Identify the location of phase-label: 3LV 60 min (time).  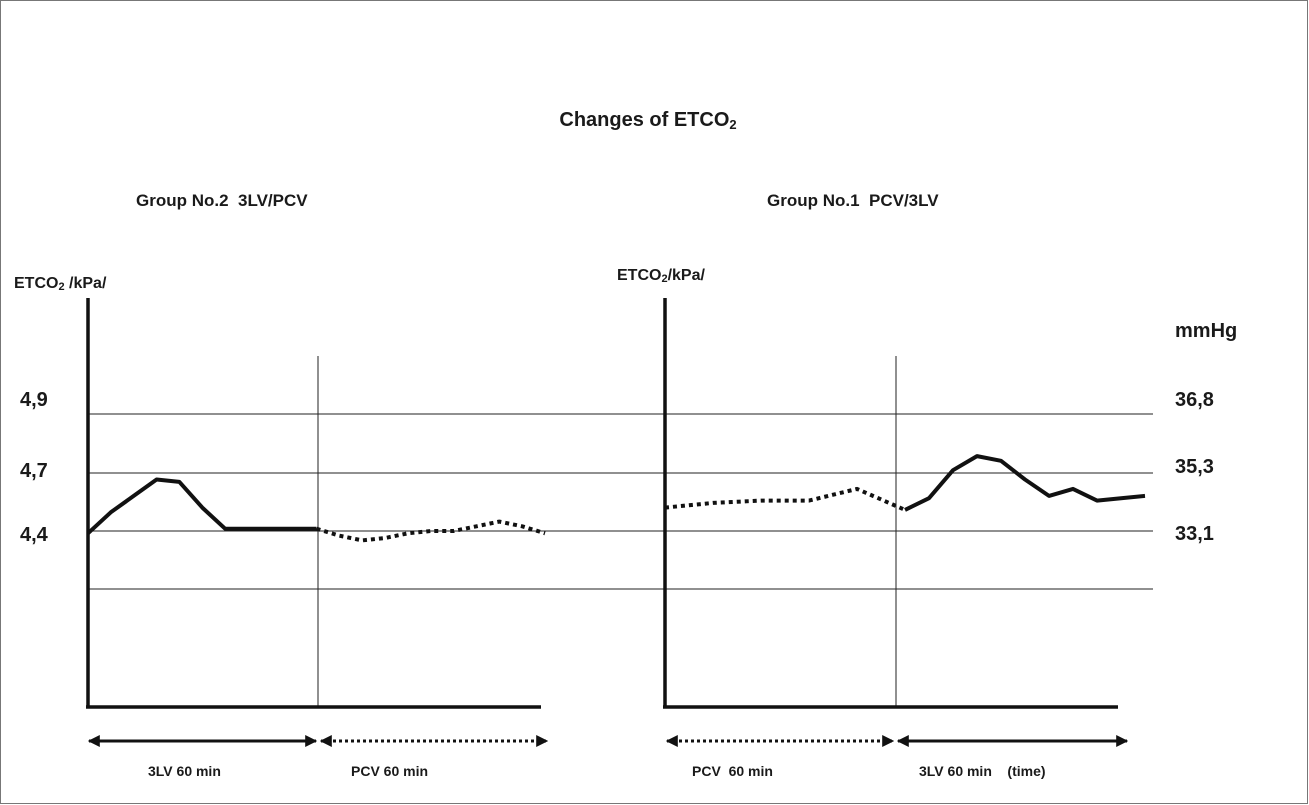
(982, 771).